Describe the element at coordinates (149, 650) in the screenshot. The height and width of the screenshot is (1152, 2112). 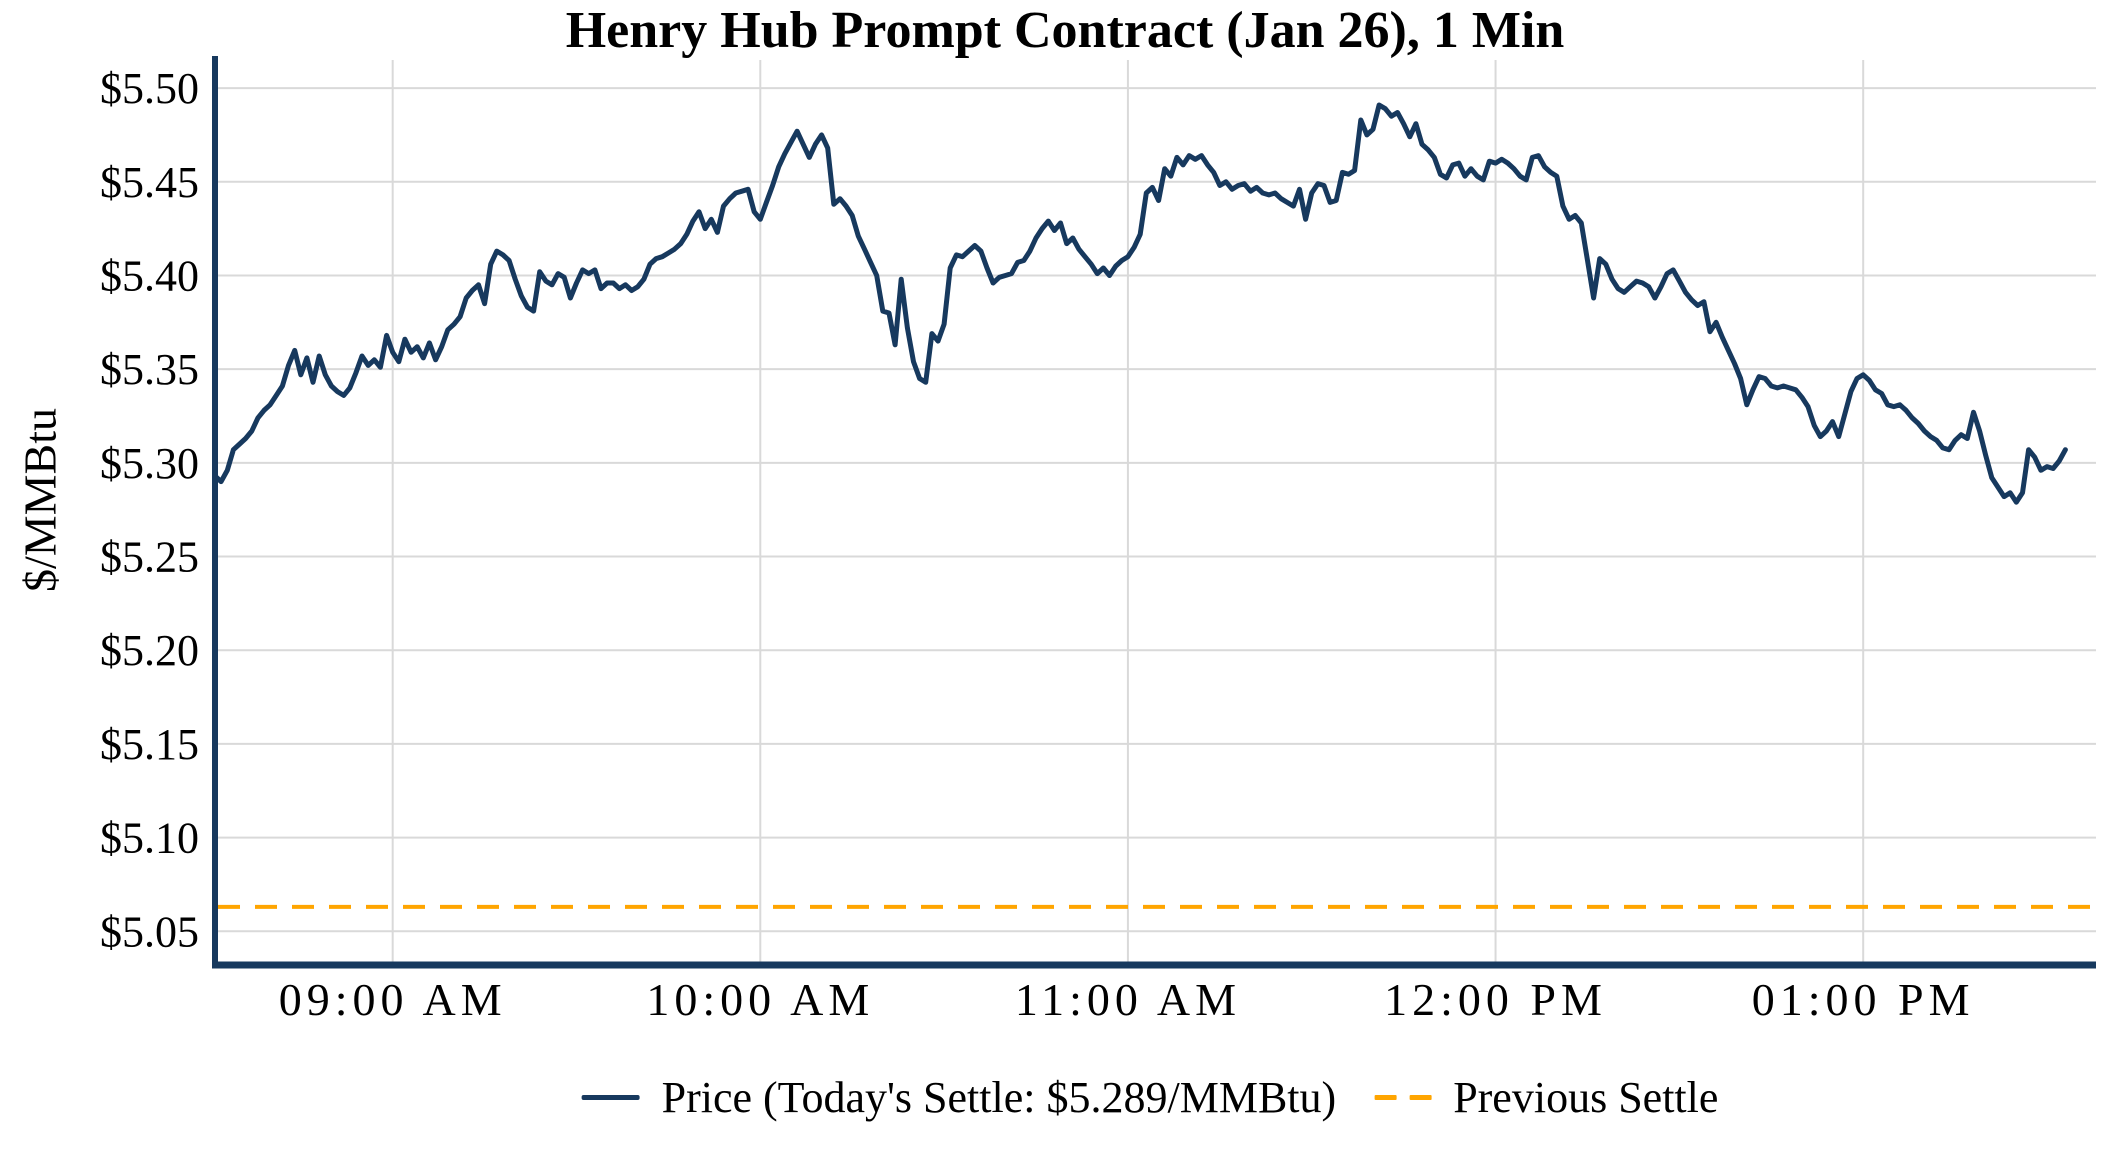
I see `y-tick-label: $5.20` at that location.